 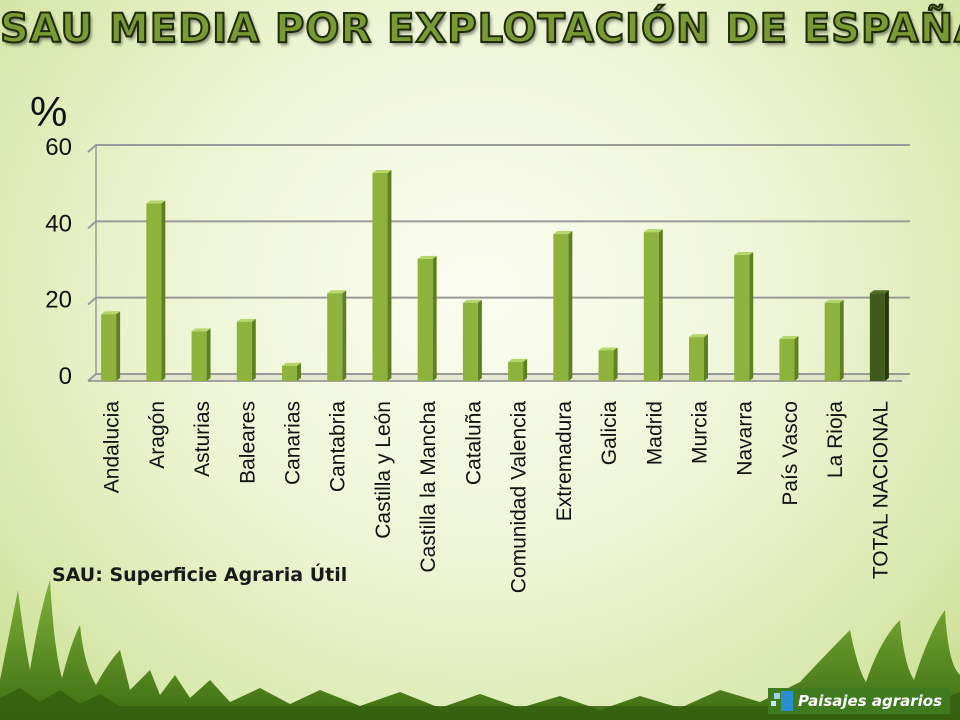 What do you see at coordinates (65, 376) in the screenshot?
I see `y-tick-label: 0` at bounding box center [65, 376].